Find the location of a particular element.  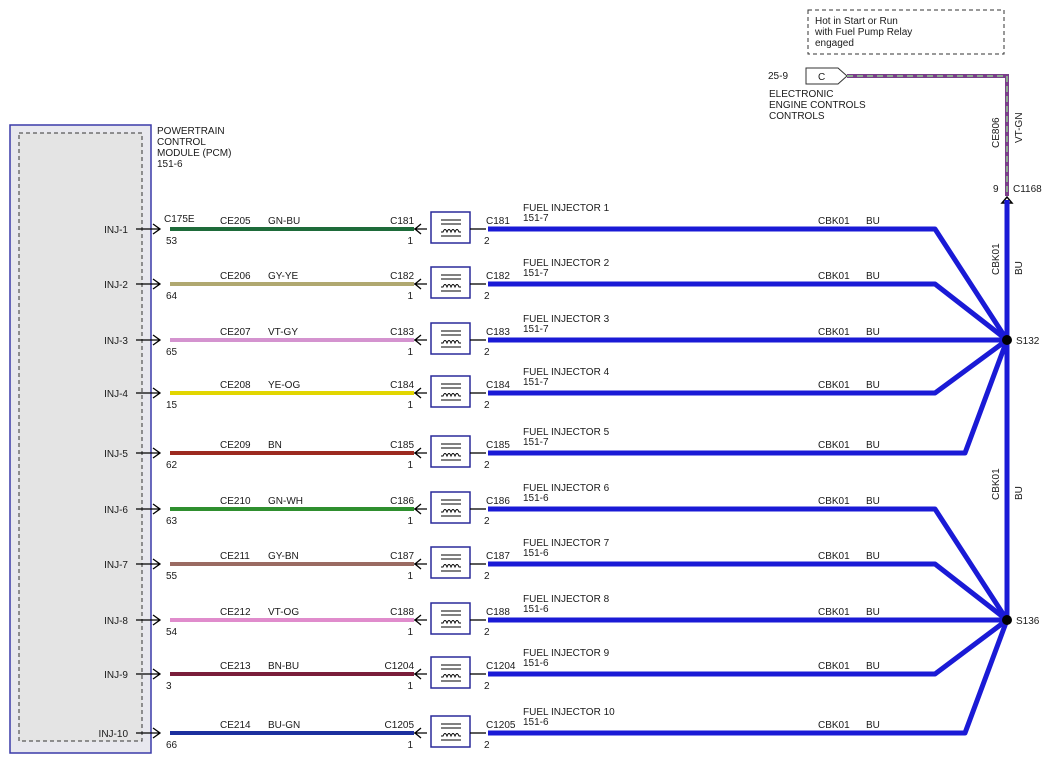

circuit-label: CE208 is located at coordinates (235, 385).